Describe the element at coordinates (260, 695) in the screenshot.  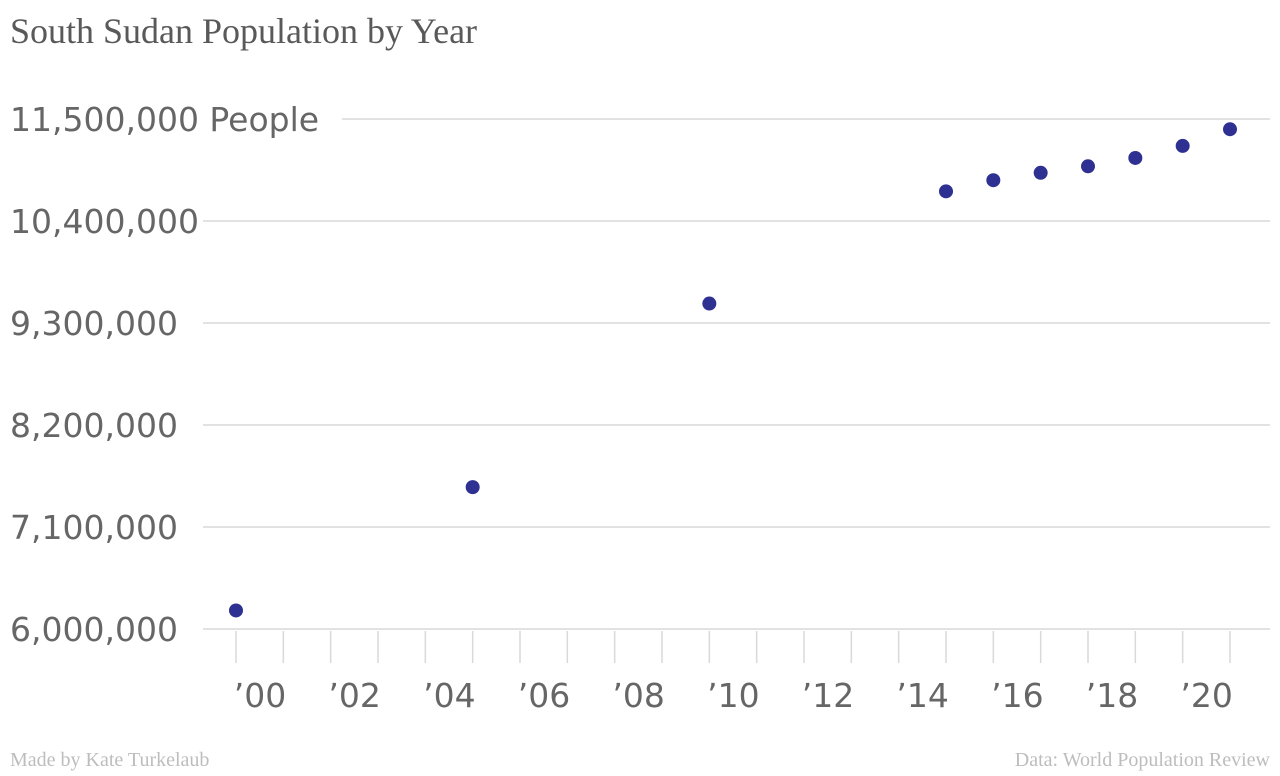
I see `x-tick-label: ’00` at that location.